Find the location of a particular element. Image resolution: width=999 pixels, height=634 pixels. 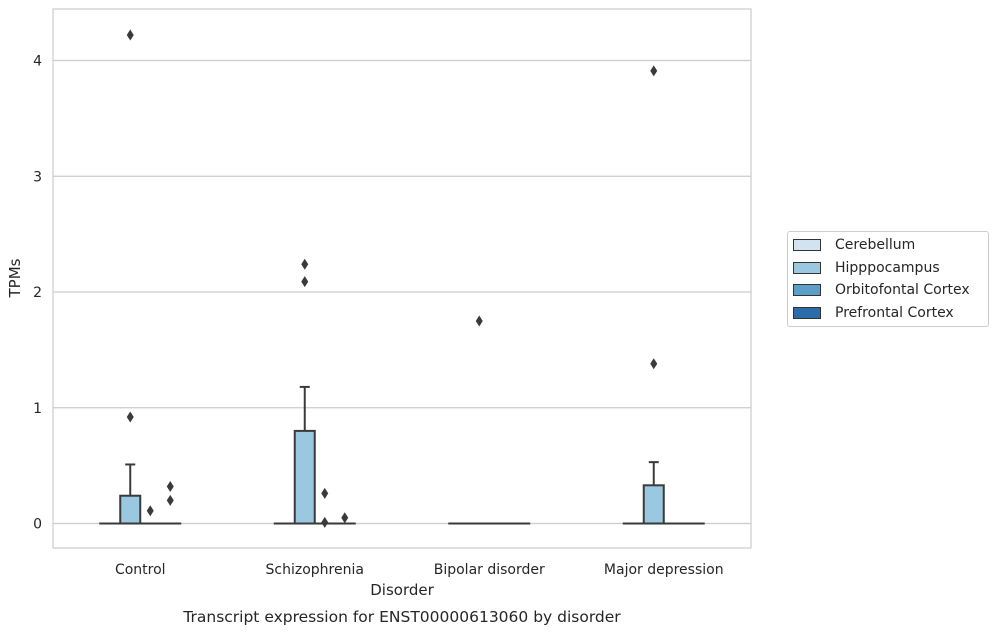

legend-label: Orbitofontal Cortex is located at coordinates (902, 290).